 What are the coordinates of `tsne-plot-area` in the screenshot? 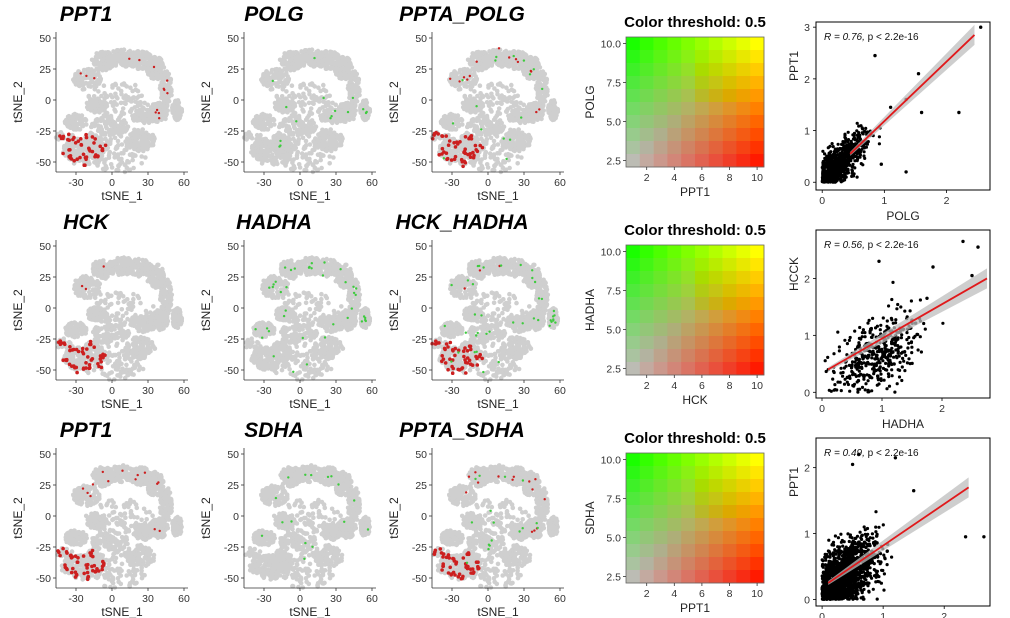 It's located at (495, 111).